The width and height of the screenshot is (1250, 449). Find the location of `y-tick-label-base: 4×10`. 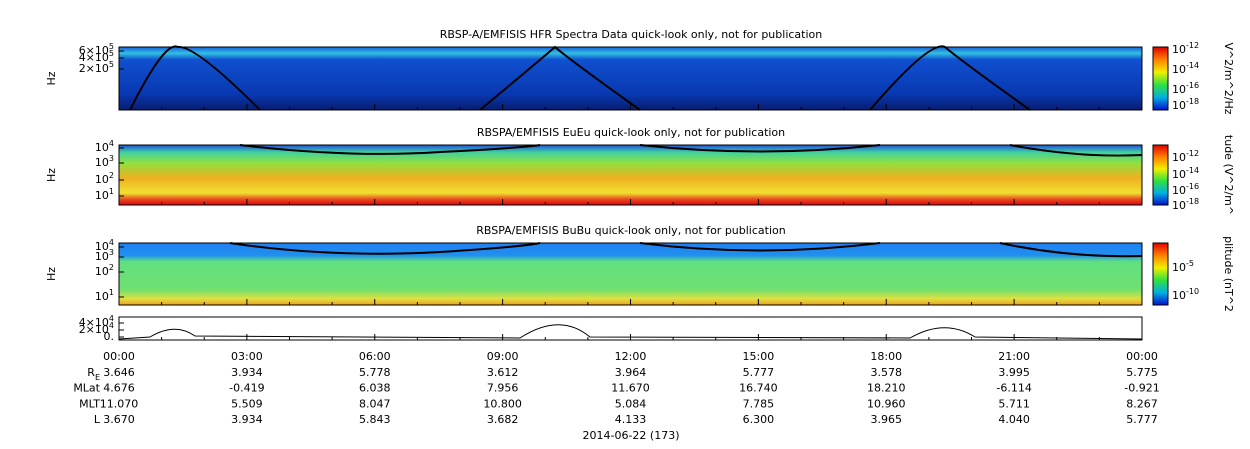

y-tick-label-base: 4×10 is located at coordinates (94, 322).